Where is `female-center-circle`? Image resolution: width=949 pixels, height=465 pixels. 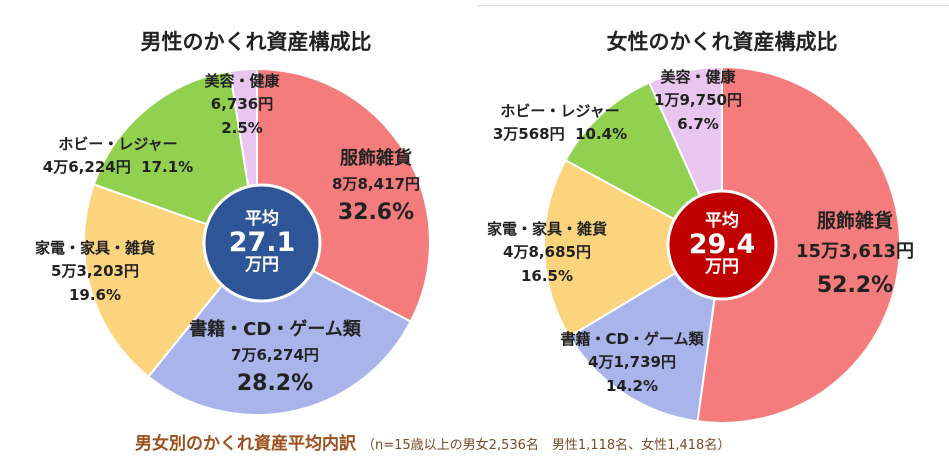
female-center-circle is located at coordinates (722, 245).